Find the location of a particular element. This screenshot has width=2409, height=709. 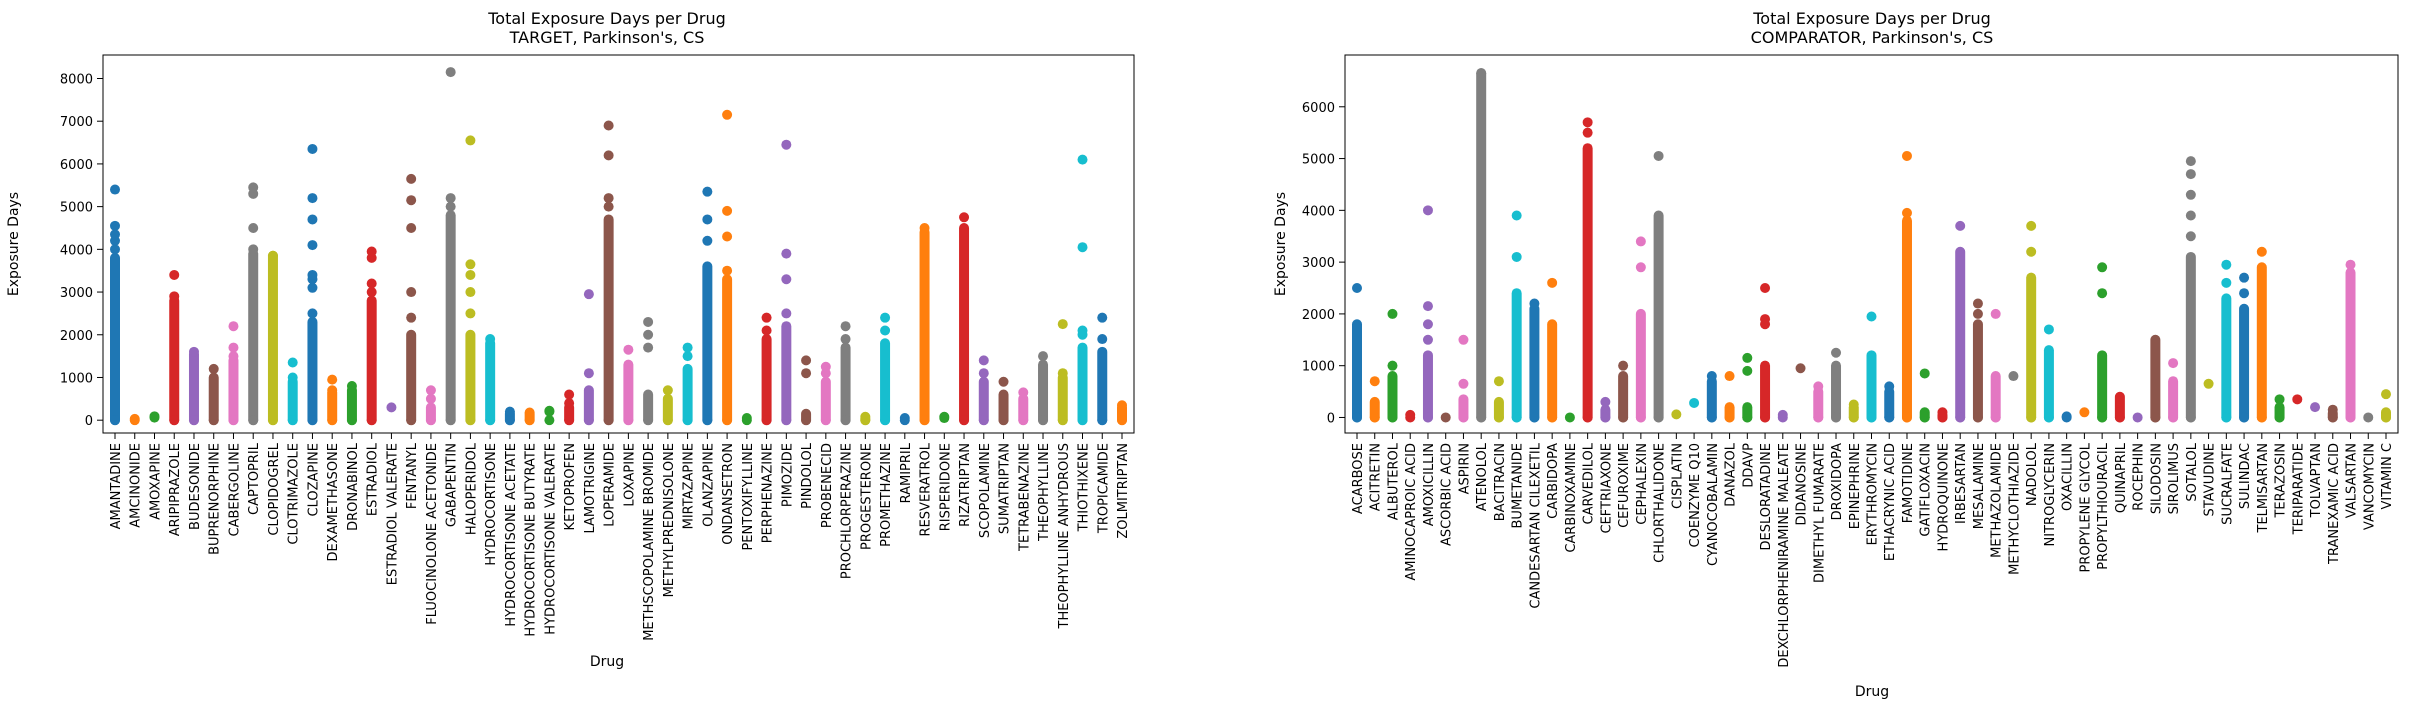

x-tick-label: SILODOSIN is located at coordinates (2156, 478).